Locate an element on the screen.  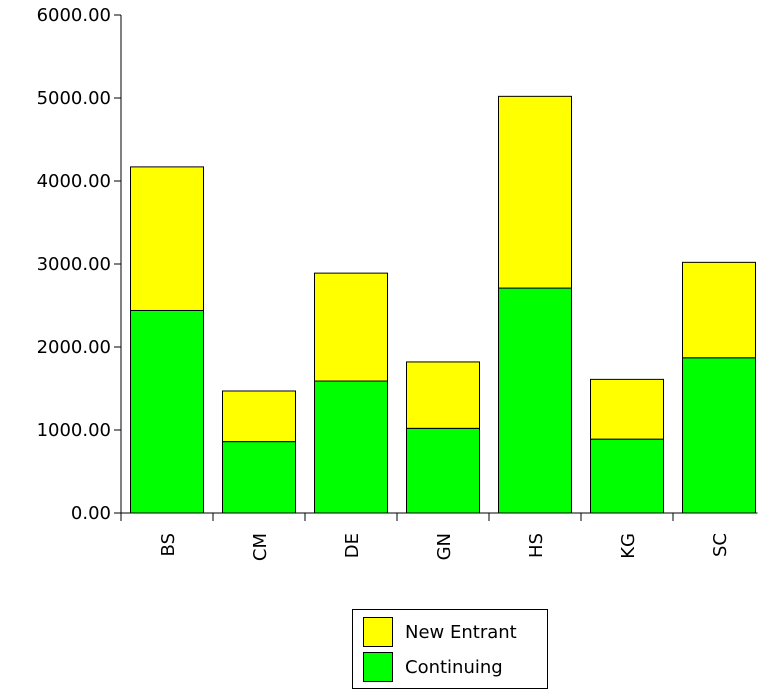
y-tick-label: 6000.00 is located at coordinates (74, 15).